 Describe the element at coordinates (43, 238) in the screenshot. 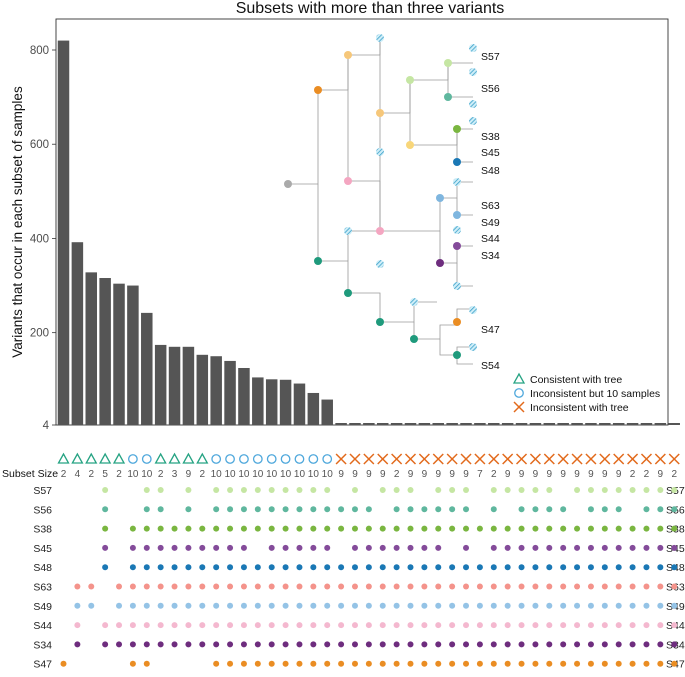

I see `y-axis: 4 200 400 600 800` at that location.